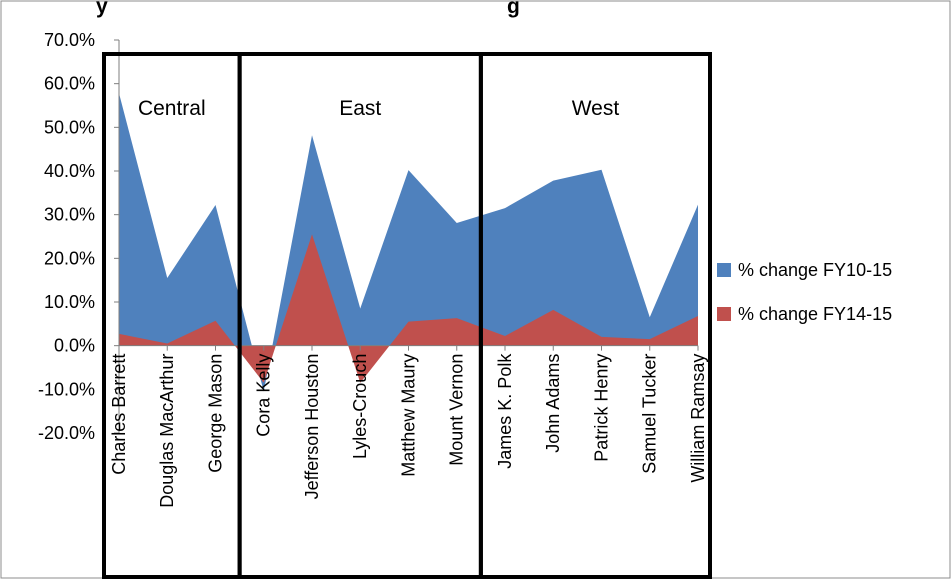  Describe the element at coordinates (102, 9) in the screenshot. I see `title-fragment-left: y` at that location.